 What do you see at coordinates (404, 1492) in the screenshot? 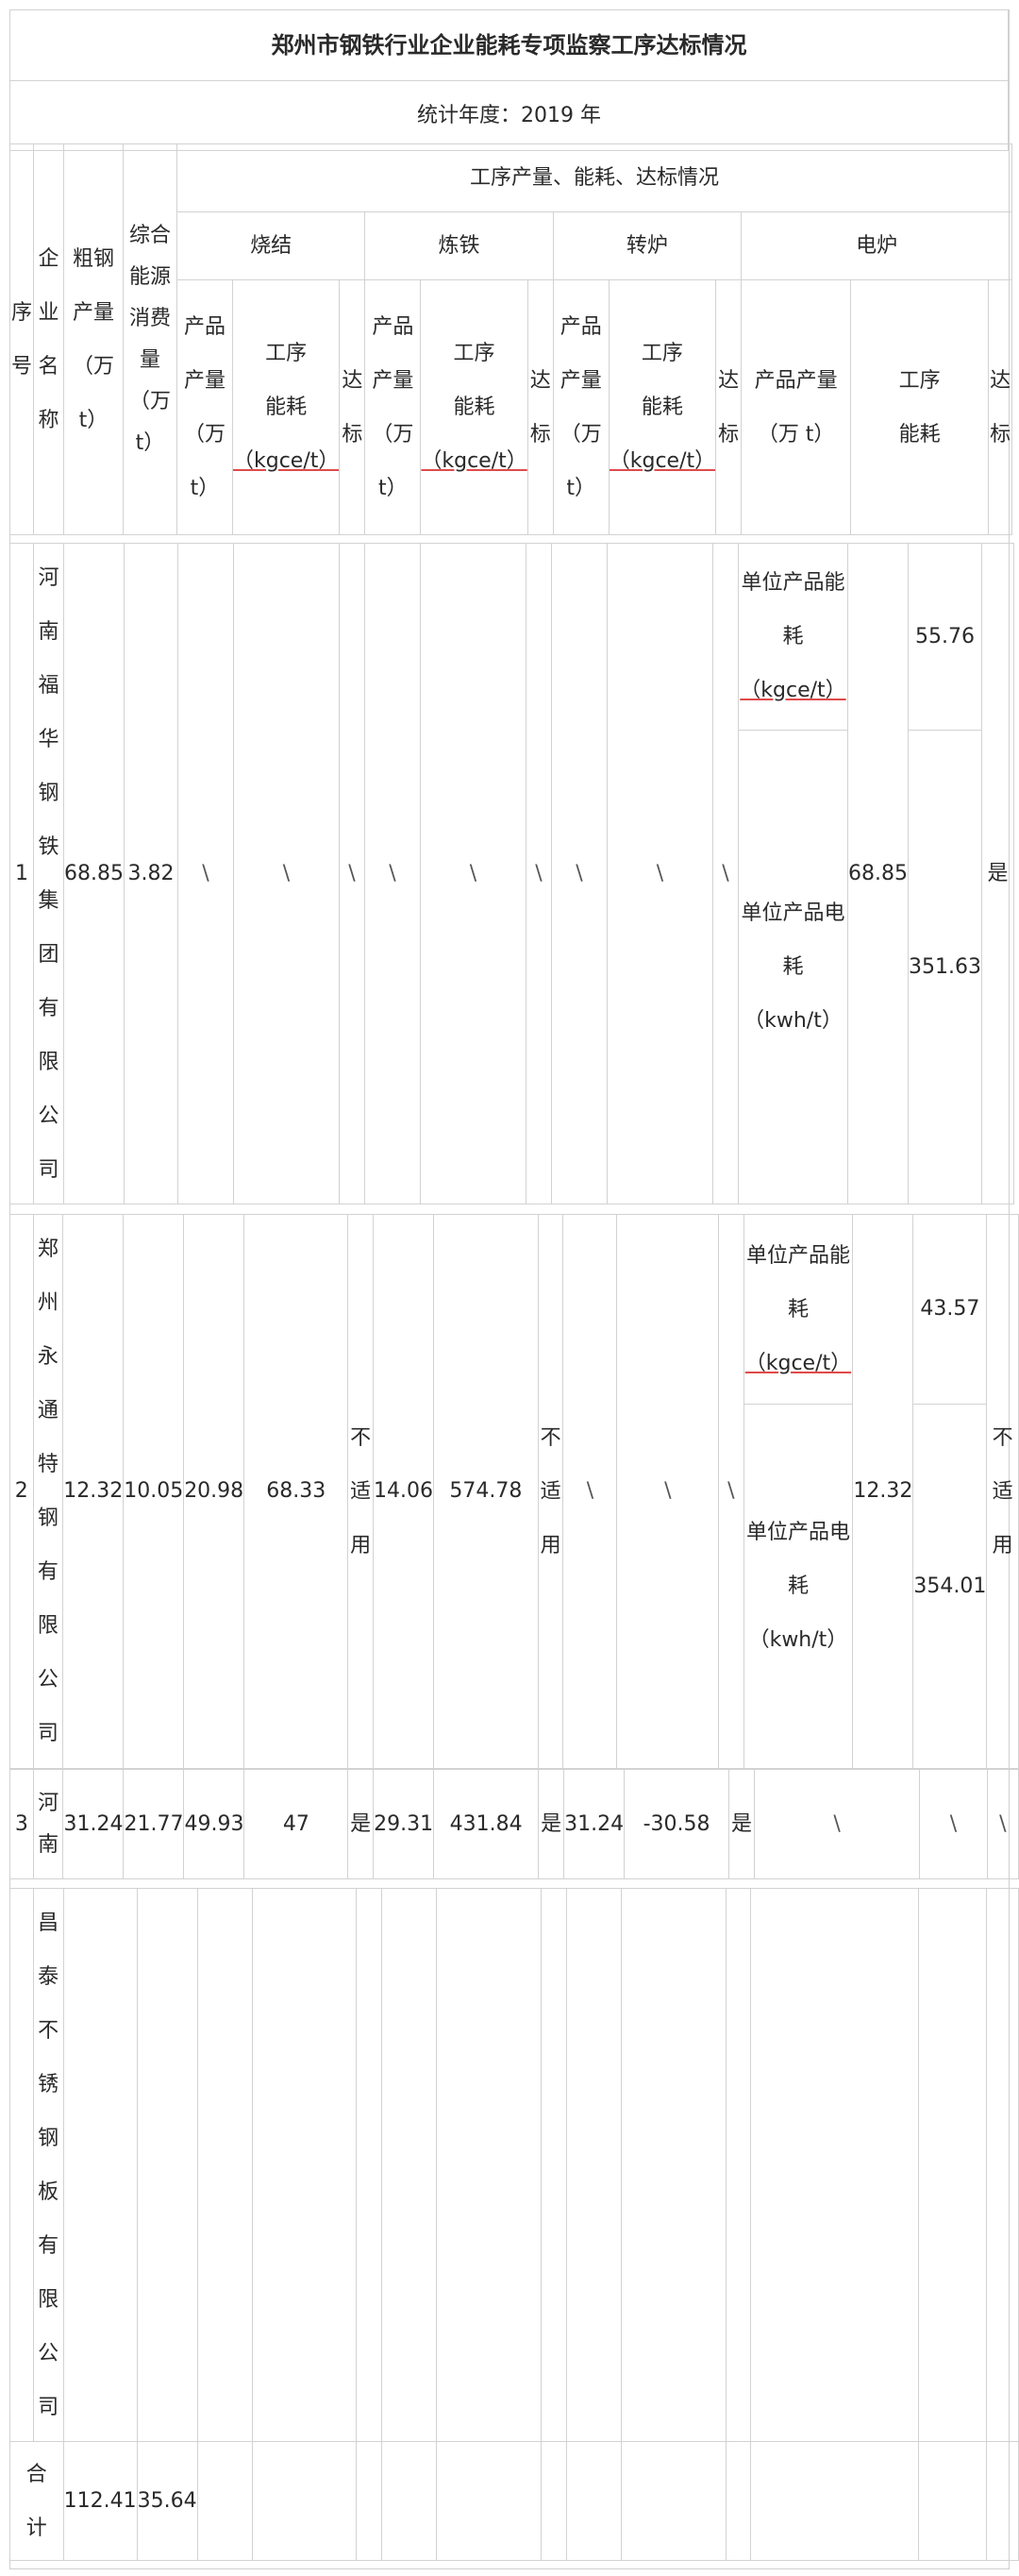
I see `row-iron-output: 14.06` at bounding box center [404, 1492].